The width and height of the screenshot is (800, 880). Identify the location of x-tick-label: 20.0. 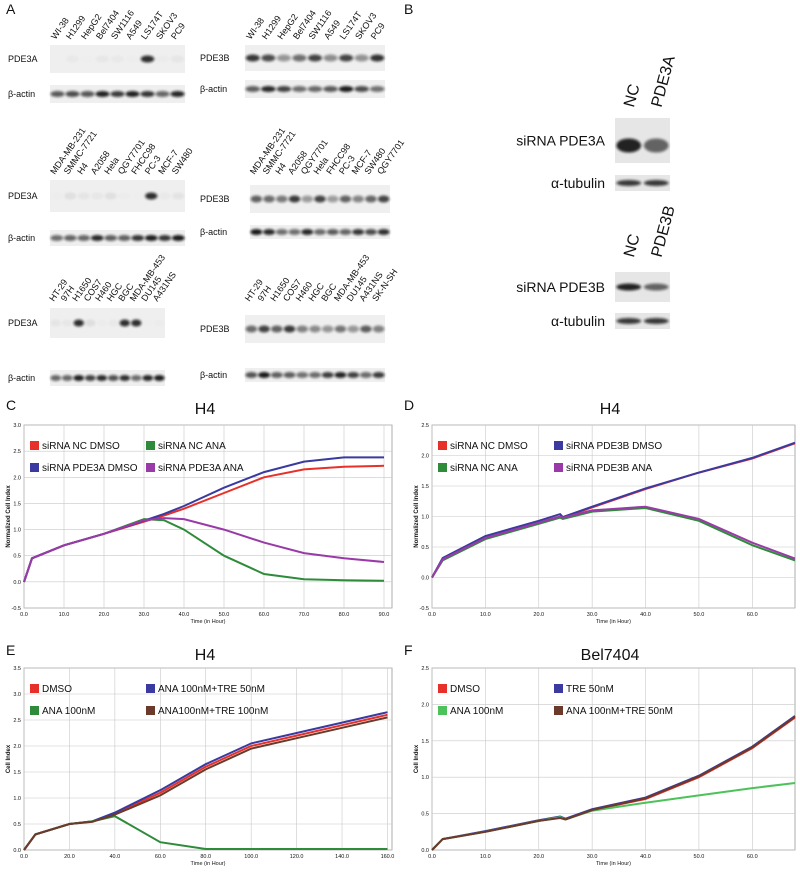
(104, 615).